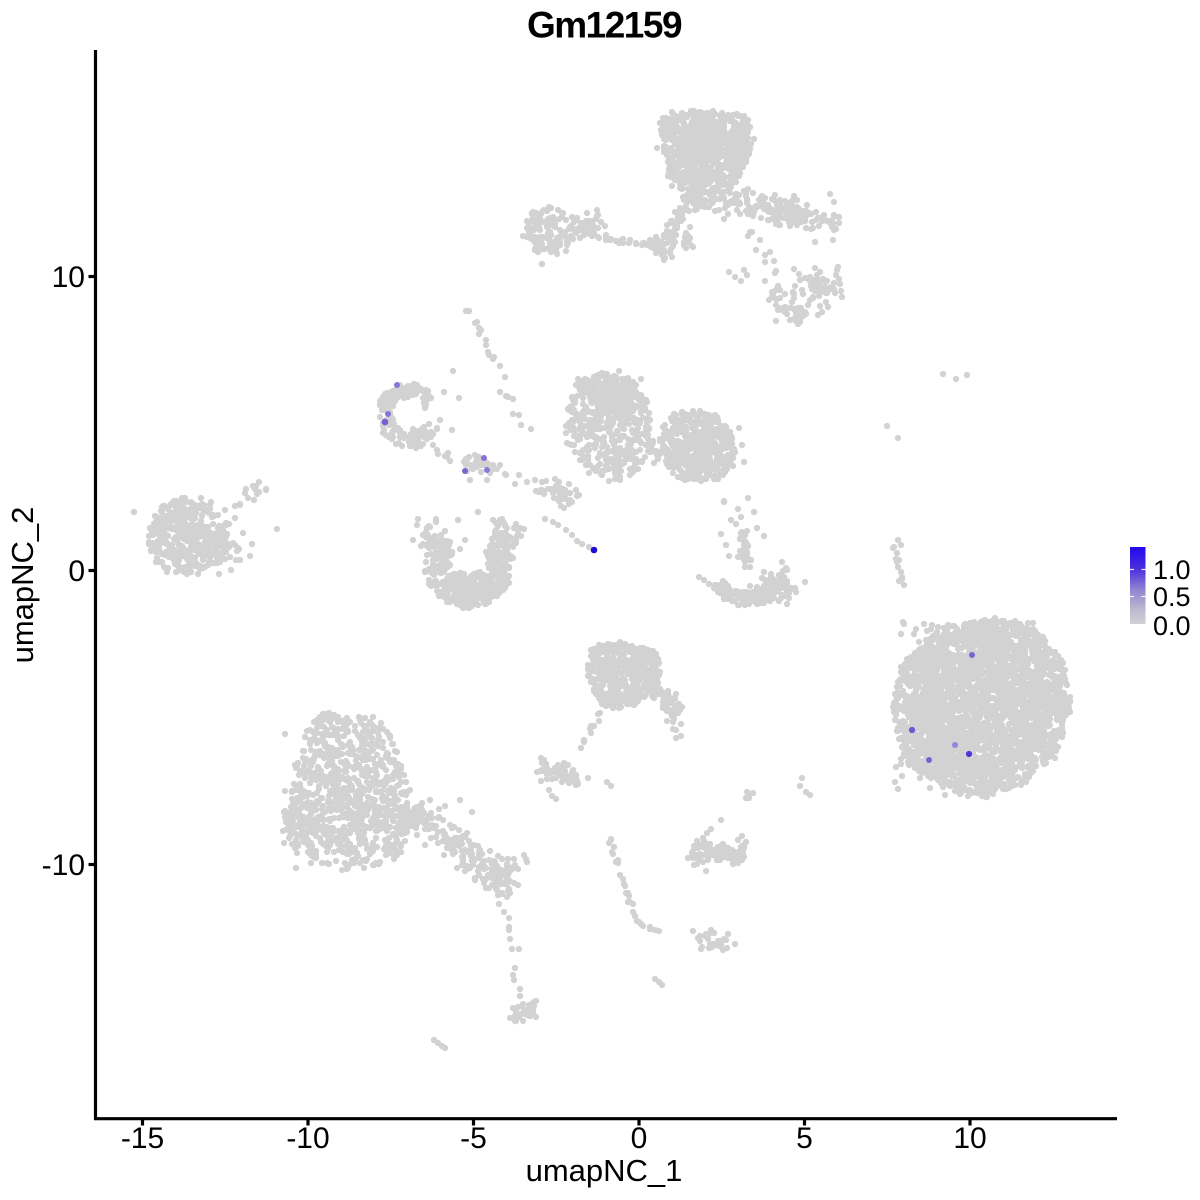 Image resolution: width=1200 pixels, height=1200 pixels. Describe the element at coordinates (22, 585) in the screenshot. I see `svg-text: umapNC_2` at that location.